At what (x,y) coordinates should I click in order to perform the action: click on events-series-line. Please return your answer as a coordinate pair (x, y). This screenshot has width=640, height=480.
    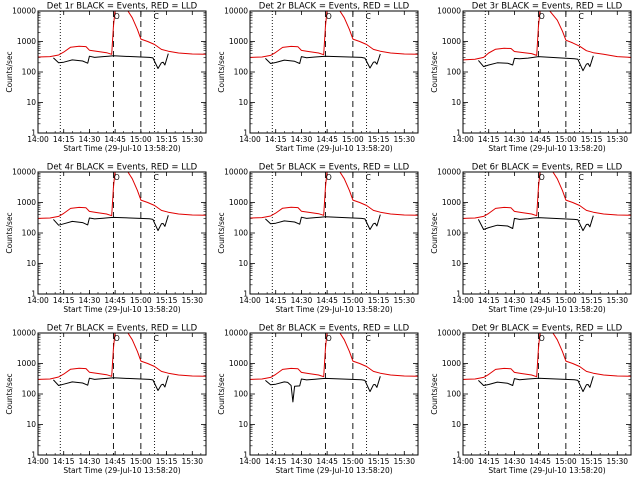
    Looking at the image, I should click on (536, 384).